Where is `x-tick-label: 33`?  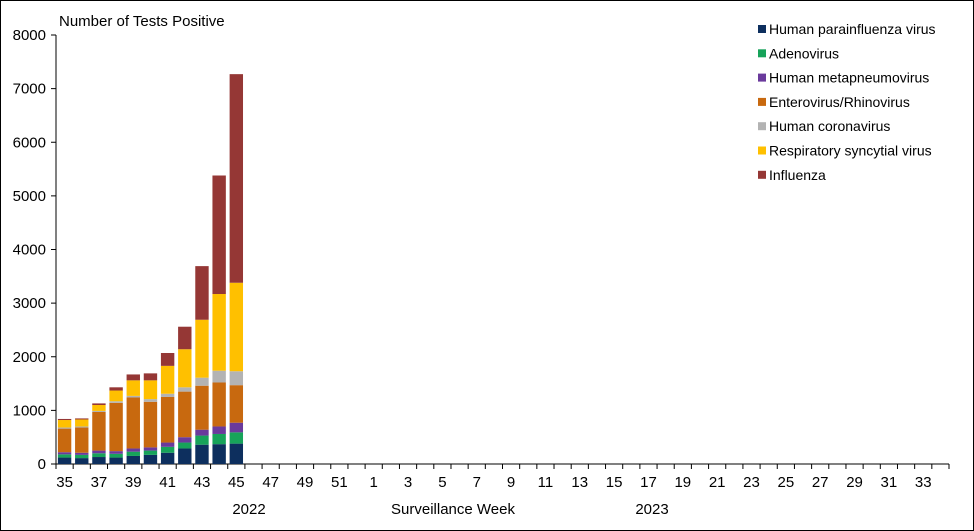 x-tick-label: 33 is located at coordinates (923, 482).